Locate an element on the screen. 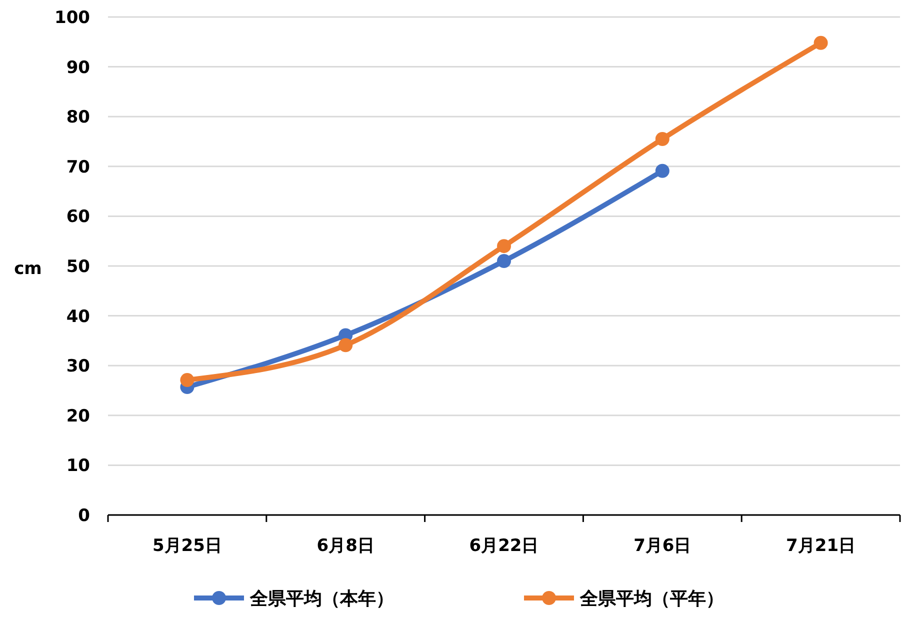 Image resolution: width=903 pixels, height=618 pixels. x-tick-label: 6月8日 is located at coordinates (345, 546).